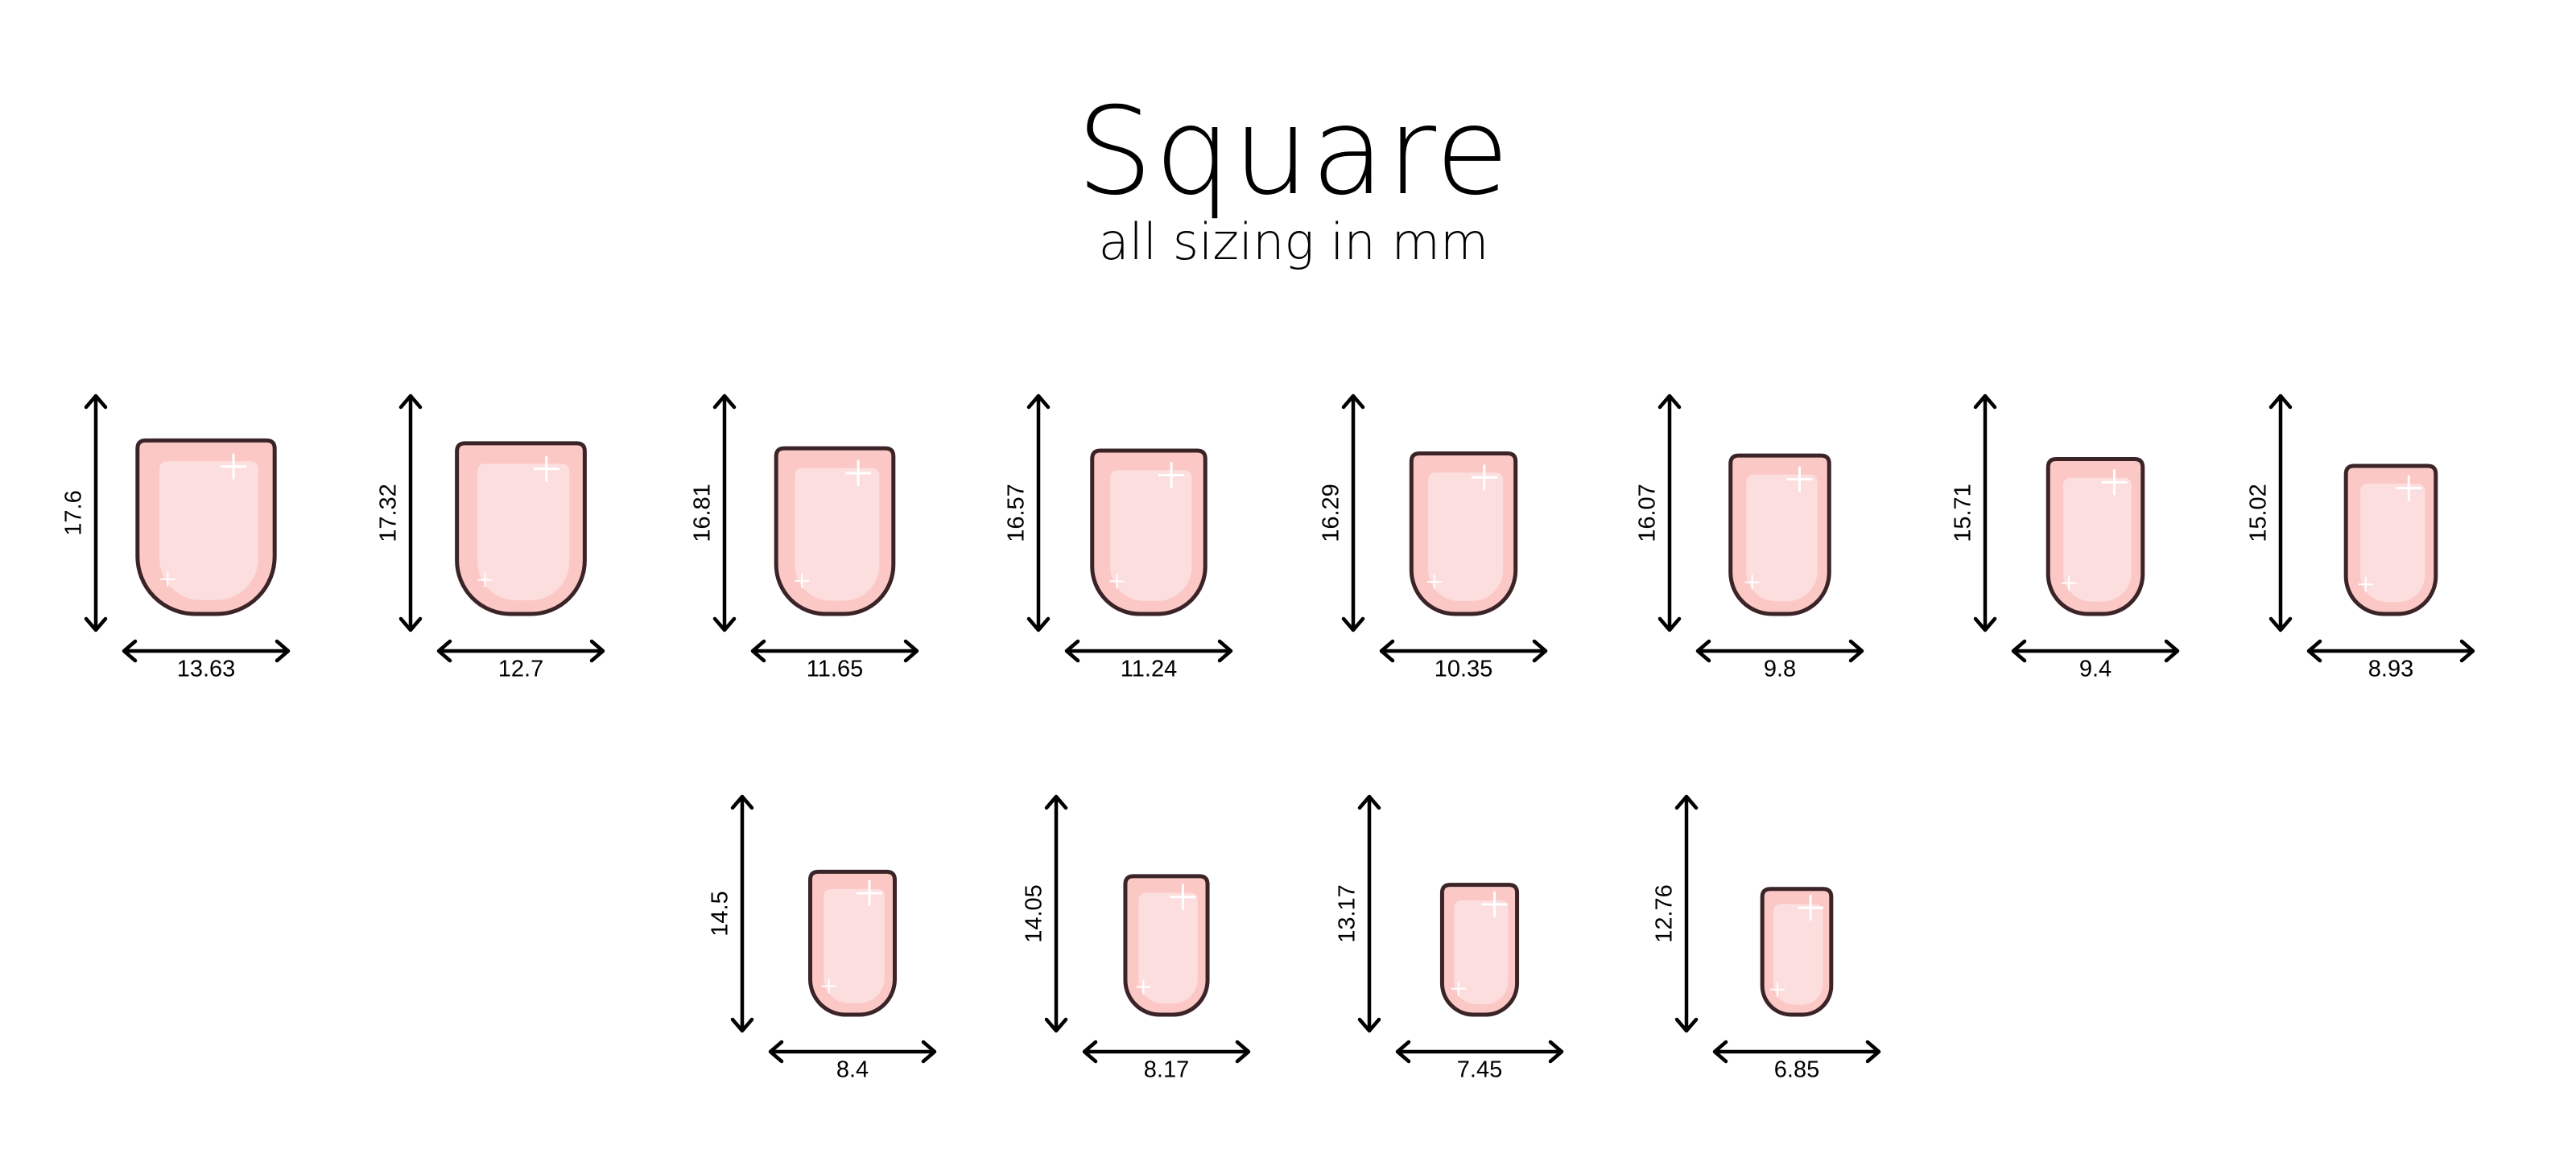 The height and width of the screenshot is (1174, 2576). What do you see at coordinates (1166, 1070) in the screenshot?
I see `width-label: 8.17` at bounding box center [1166, 1070].